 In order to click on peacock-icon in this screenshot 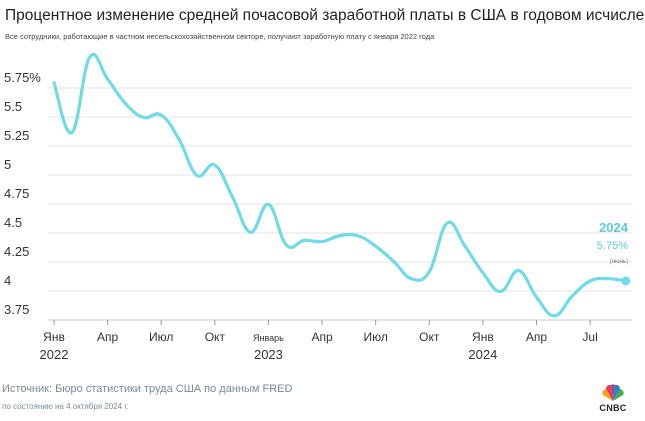, I will do `click(613, 392)`.